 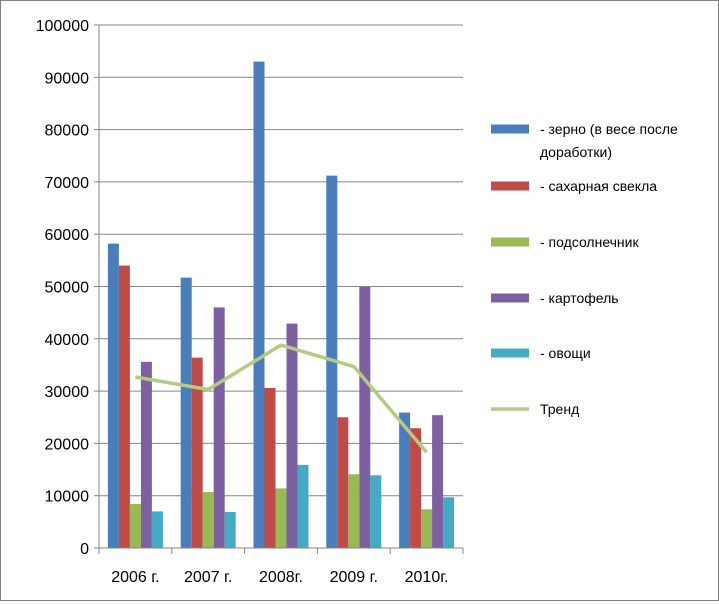 I want to click on x-tick-labels: 2006 г. 2007 г. 2008г. 2009 г. 2010г., so click(x=279, y=577).